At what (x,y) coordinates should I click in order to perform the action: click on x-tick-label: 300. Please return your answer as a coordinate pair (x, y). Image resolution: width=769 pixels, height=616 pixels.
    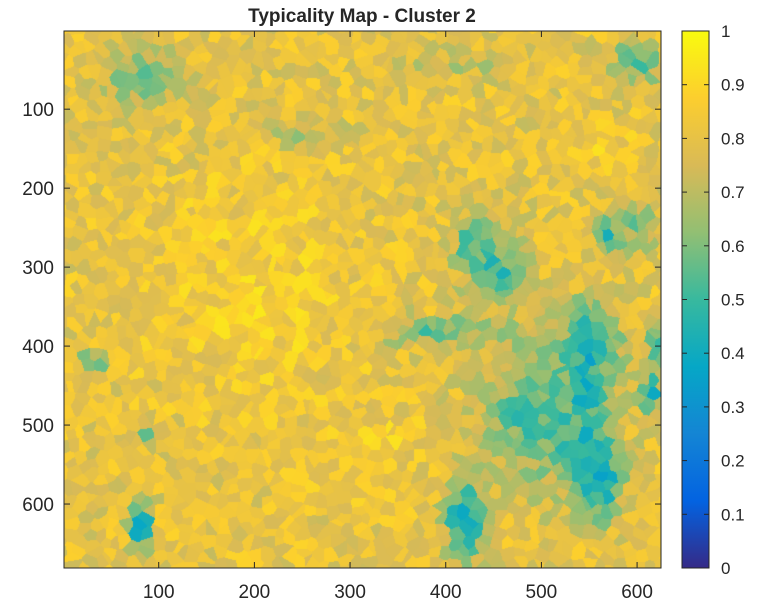
    Looking at the image, I should click on (350, 592).